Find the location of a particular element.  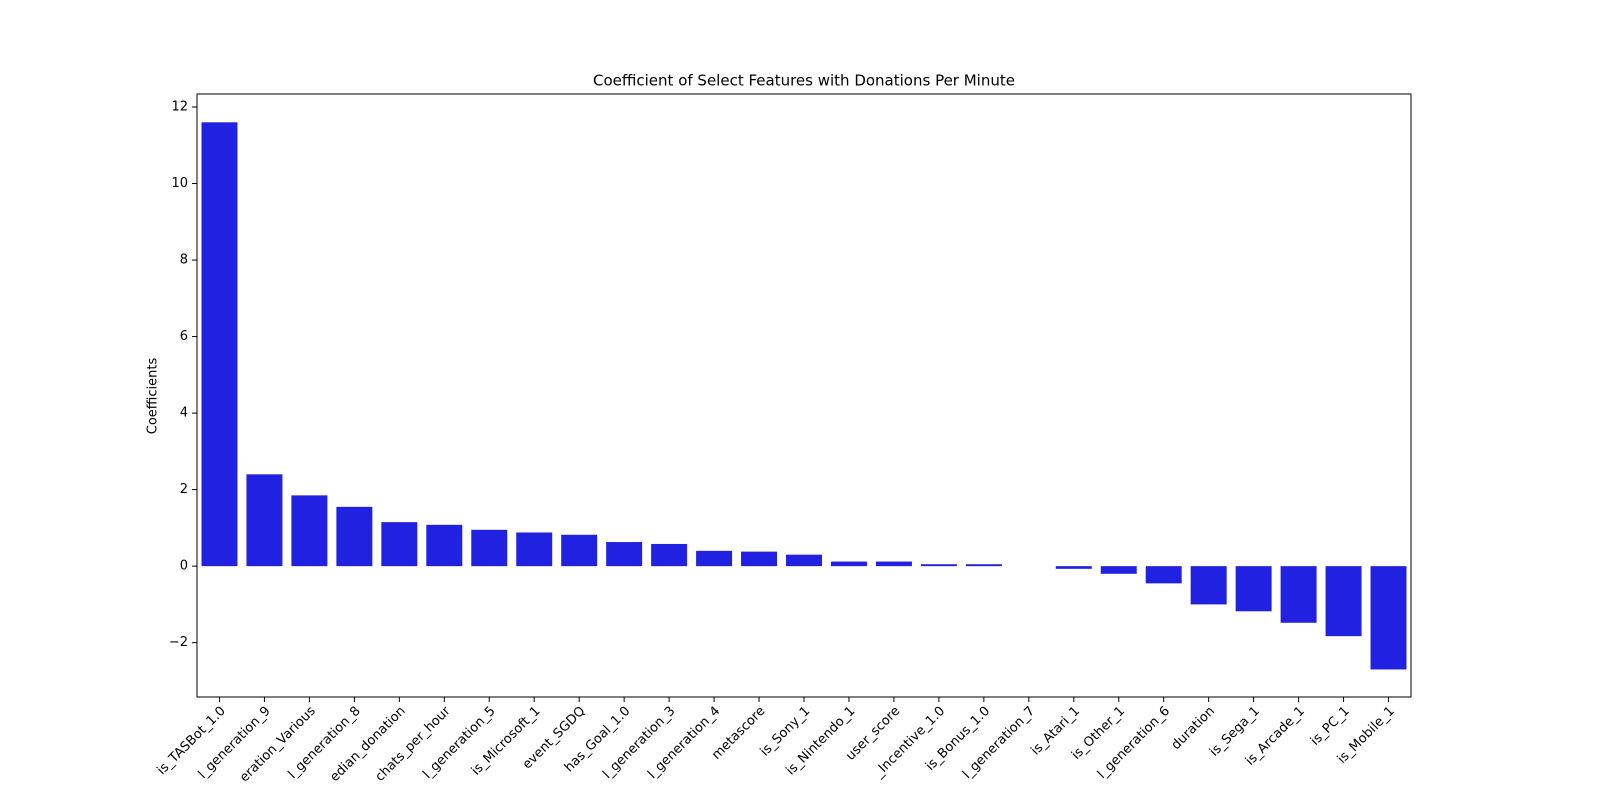

y-tick-label: 6 is located at coordinates (184, 336).